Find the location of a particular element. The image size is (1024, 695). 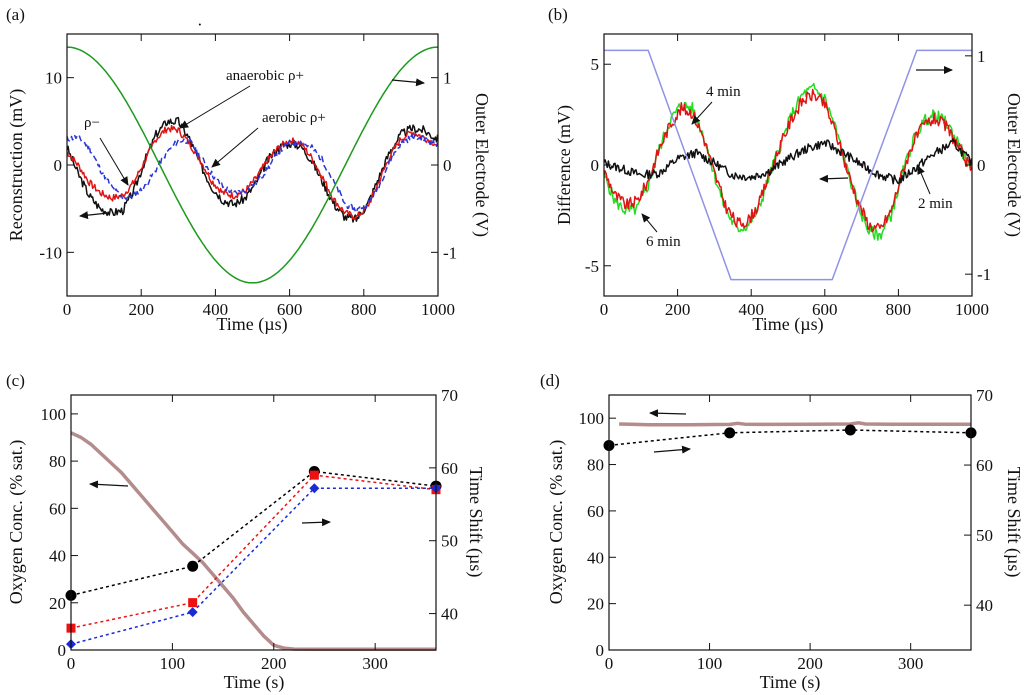

panel-a-ytick-left-label: -10 is located at coordinates (50, 252).